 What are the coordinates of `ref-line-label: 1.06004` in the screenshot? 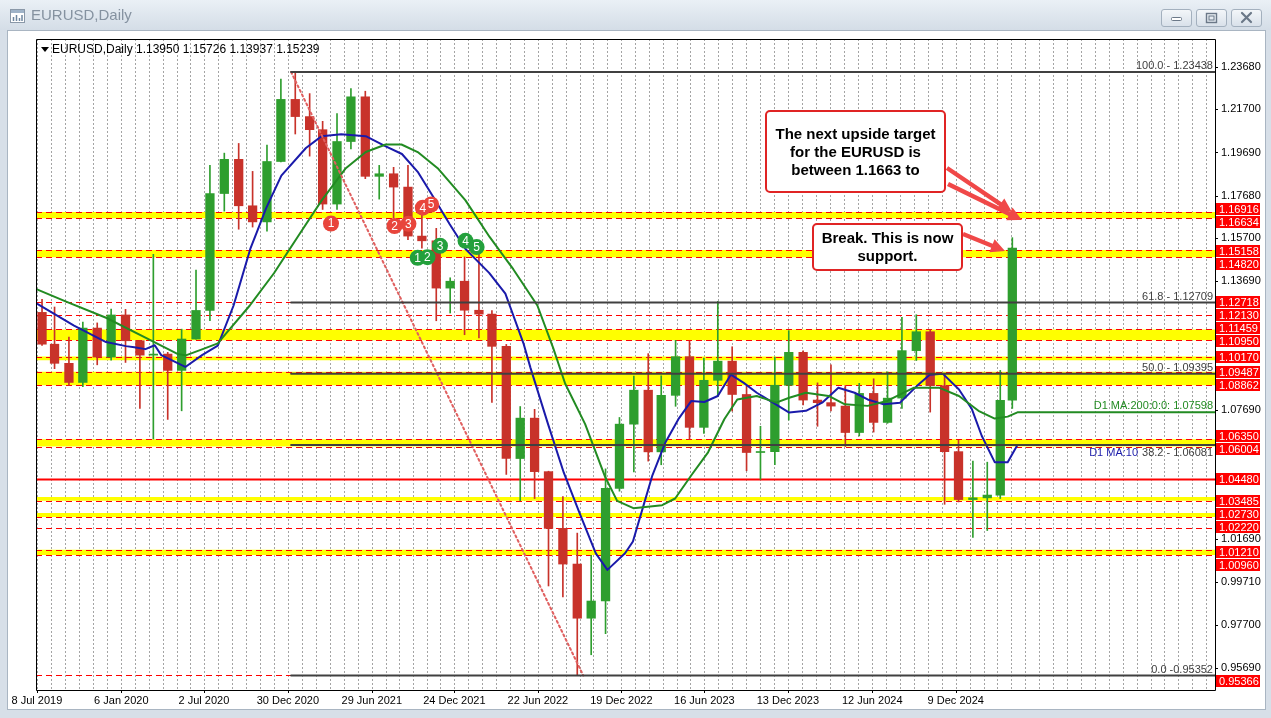 It's located at (1239, 448).